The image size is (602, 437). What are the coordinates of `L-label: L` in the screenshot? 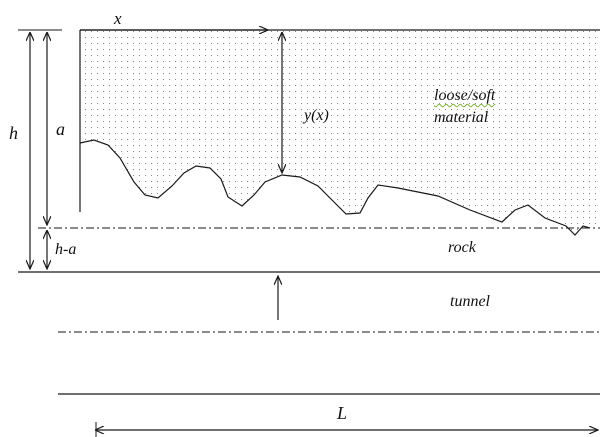 It's located at (342, 413).